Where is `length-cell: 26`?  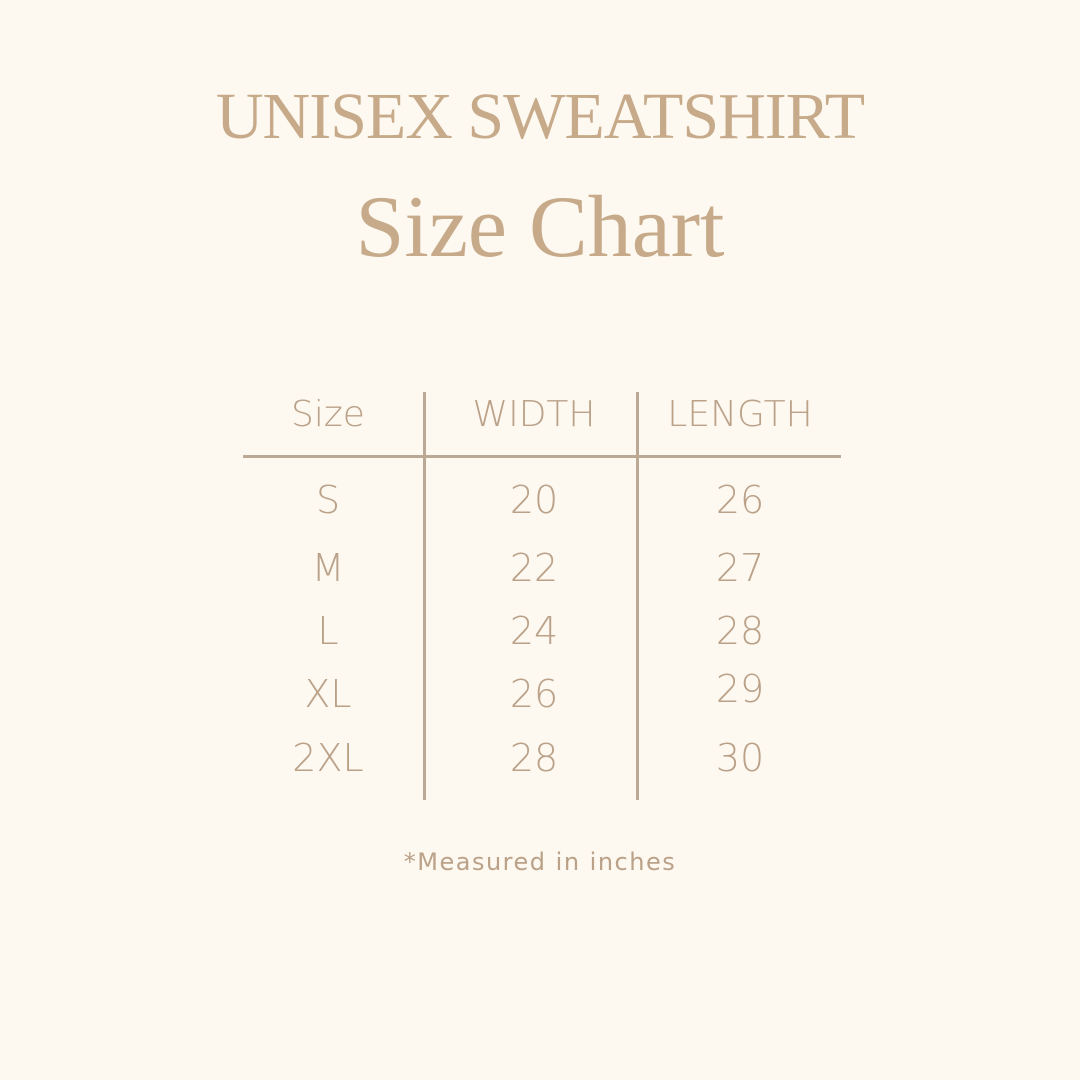 length-cell: 26 is located at coordinates (740, 500).